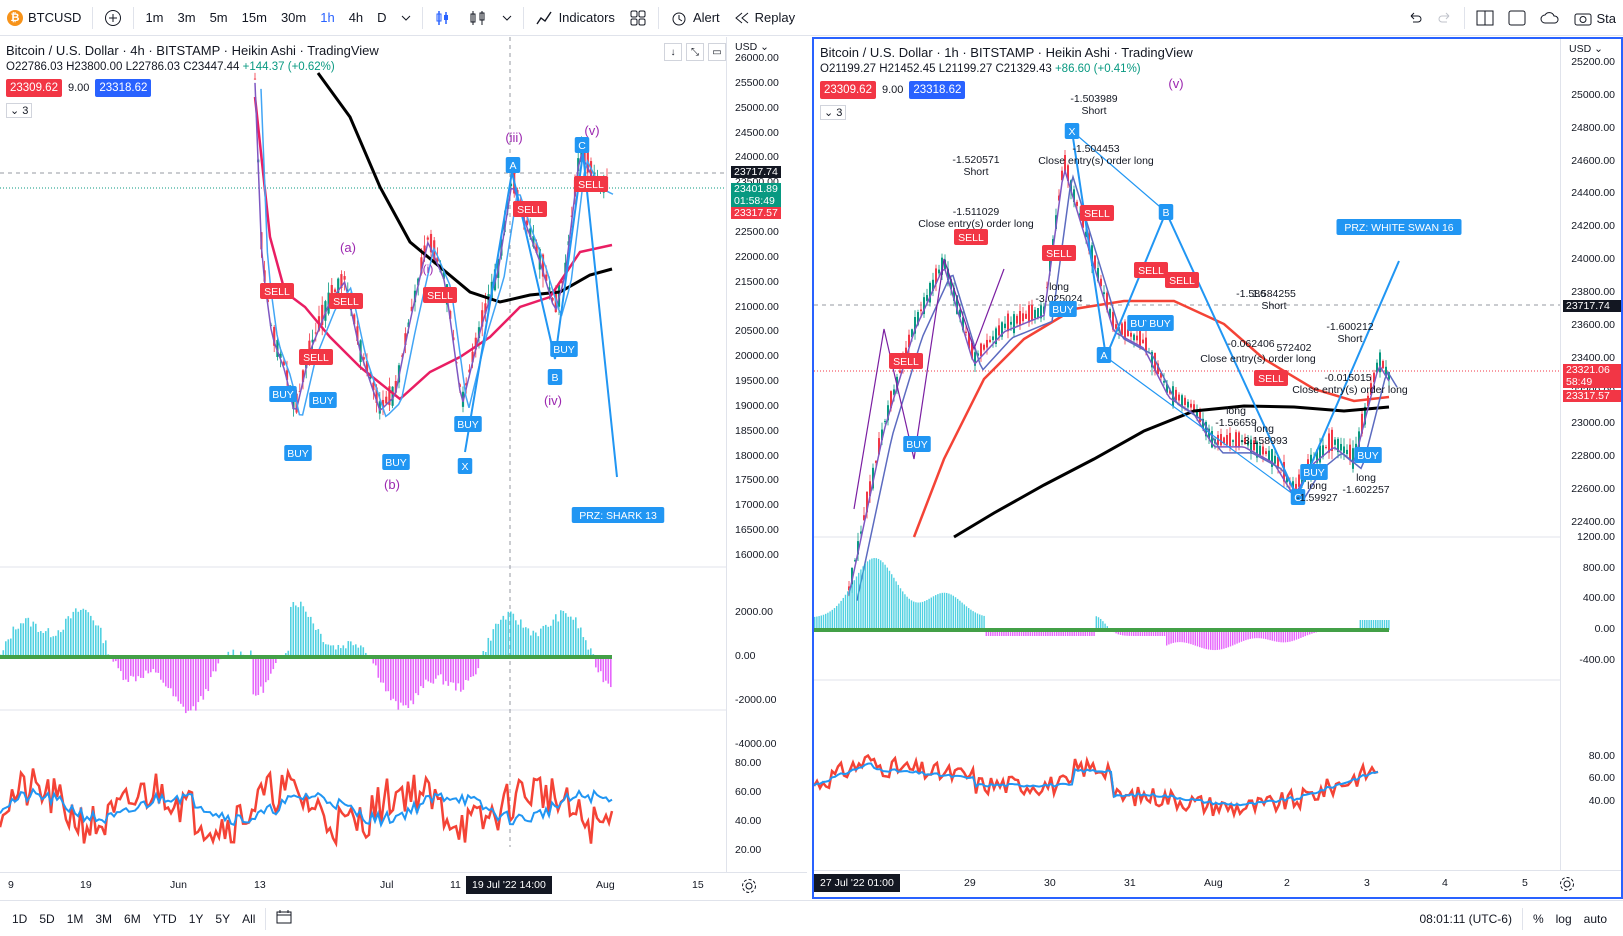 Image resolution: width=1623 pixels, height=936 pixels. I want to click on auto-toggle: auto, so click(1595, 918).